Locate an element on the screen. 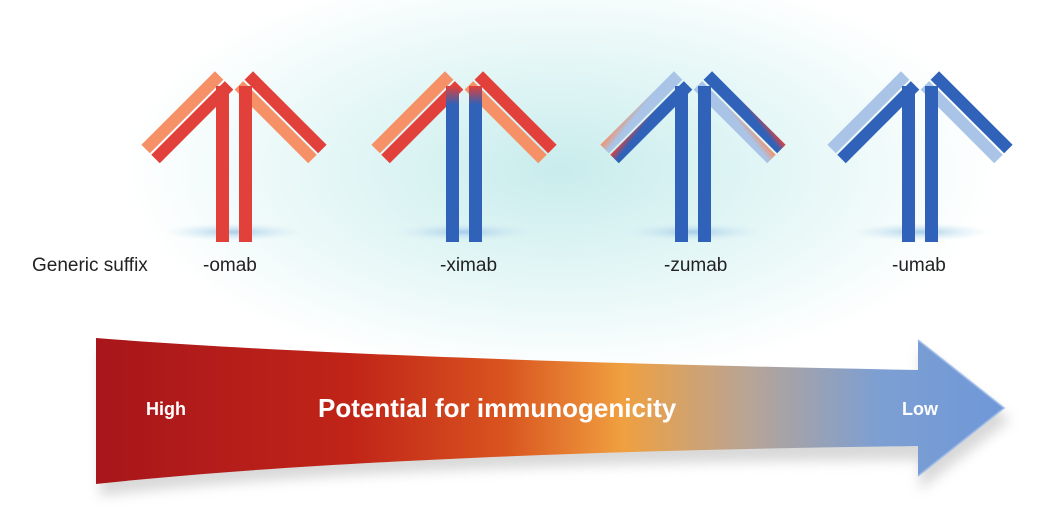 Image resolution: width=1048 pixels, height=522 pixels. arrow-title: Potential for immunogenicity is located at coordinates (497, 408).